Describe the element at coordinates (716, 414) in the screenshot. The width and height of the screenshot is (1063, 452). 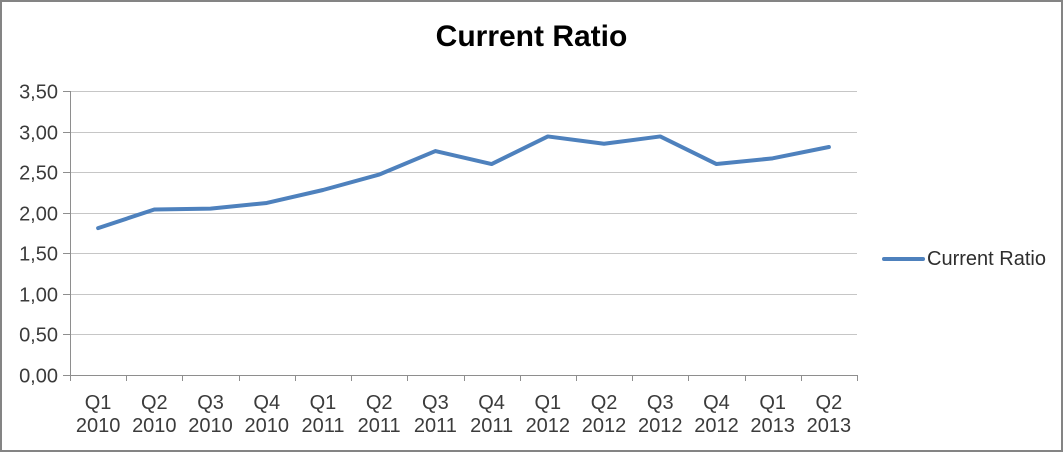
I see `x-tick-label: Q4 2012` at that location.